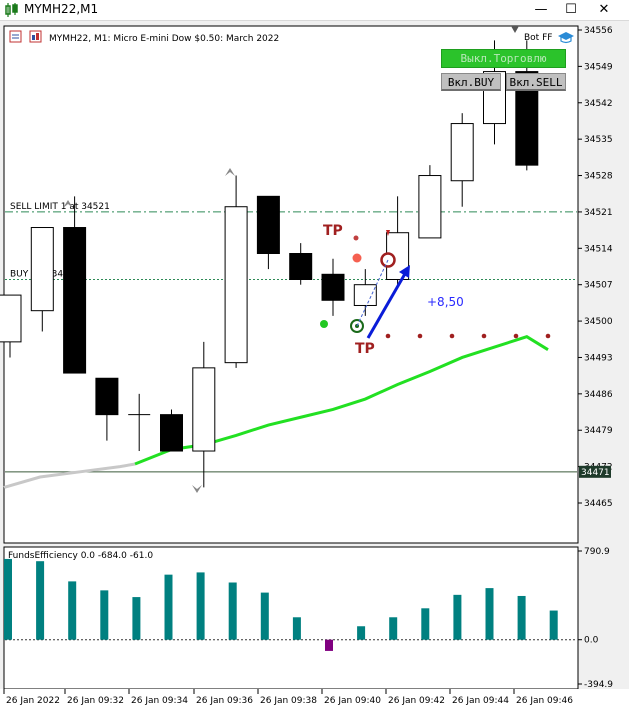 Image resolution: width=629 pixels, height=718 pixels. I want to click on entry-marker, so click(357, 258).